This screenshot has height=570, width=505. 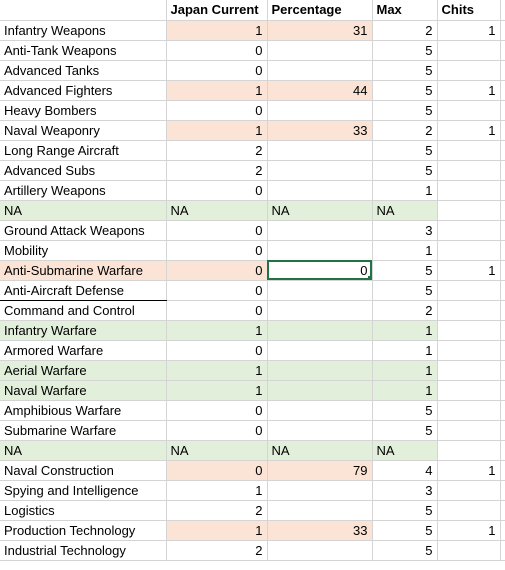 I want to click on cell-percentage: 31, so click(x=320, y=30).